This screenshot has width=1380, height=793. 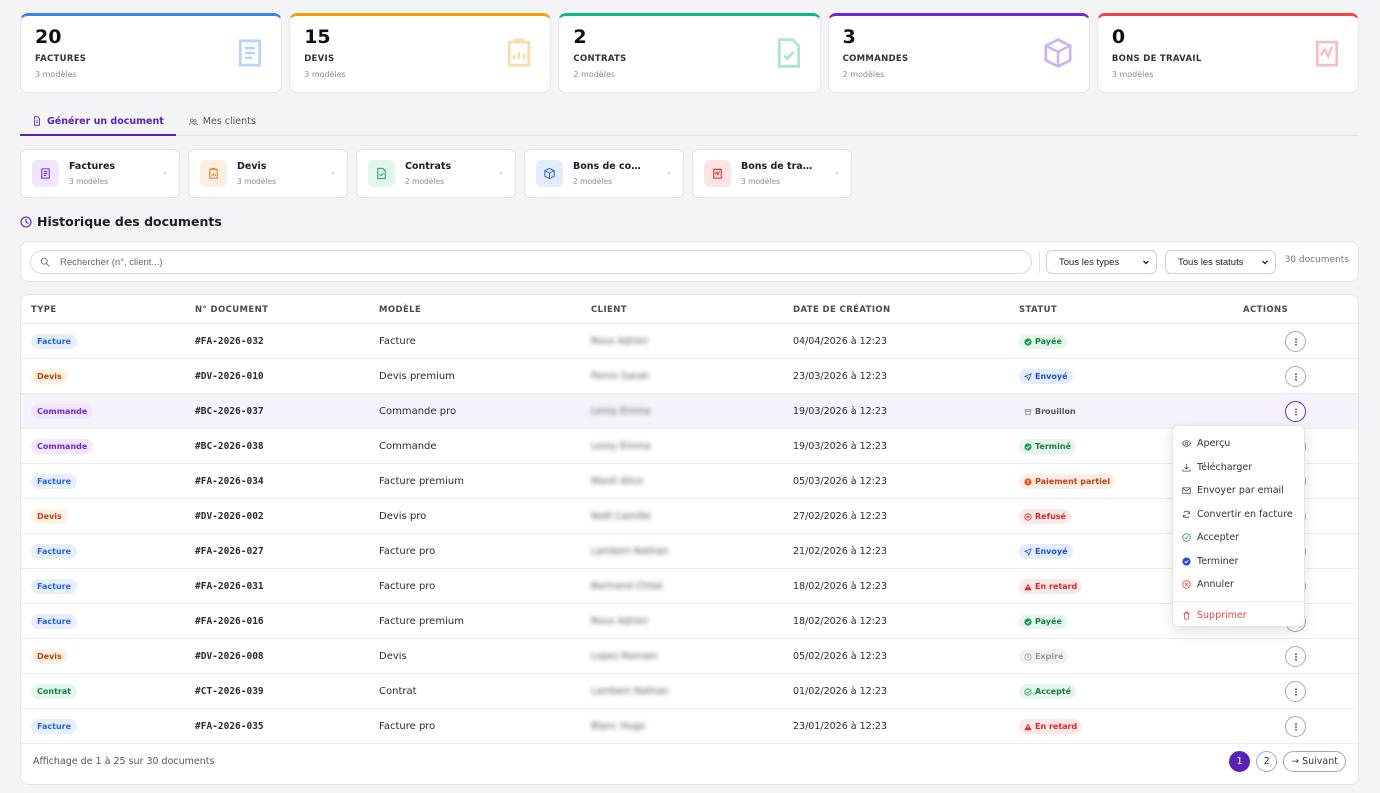 I want to click on generator-card-contrats: Contrats 2 modèles ›, so click(x=436, y=173).